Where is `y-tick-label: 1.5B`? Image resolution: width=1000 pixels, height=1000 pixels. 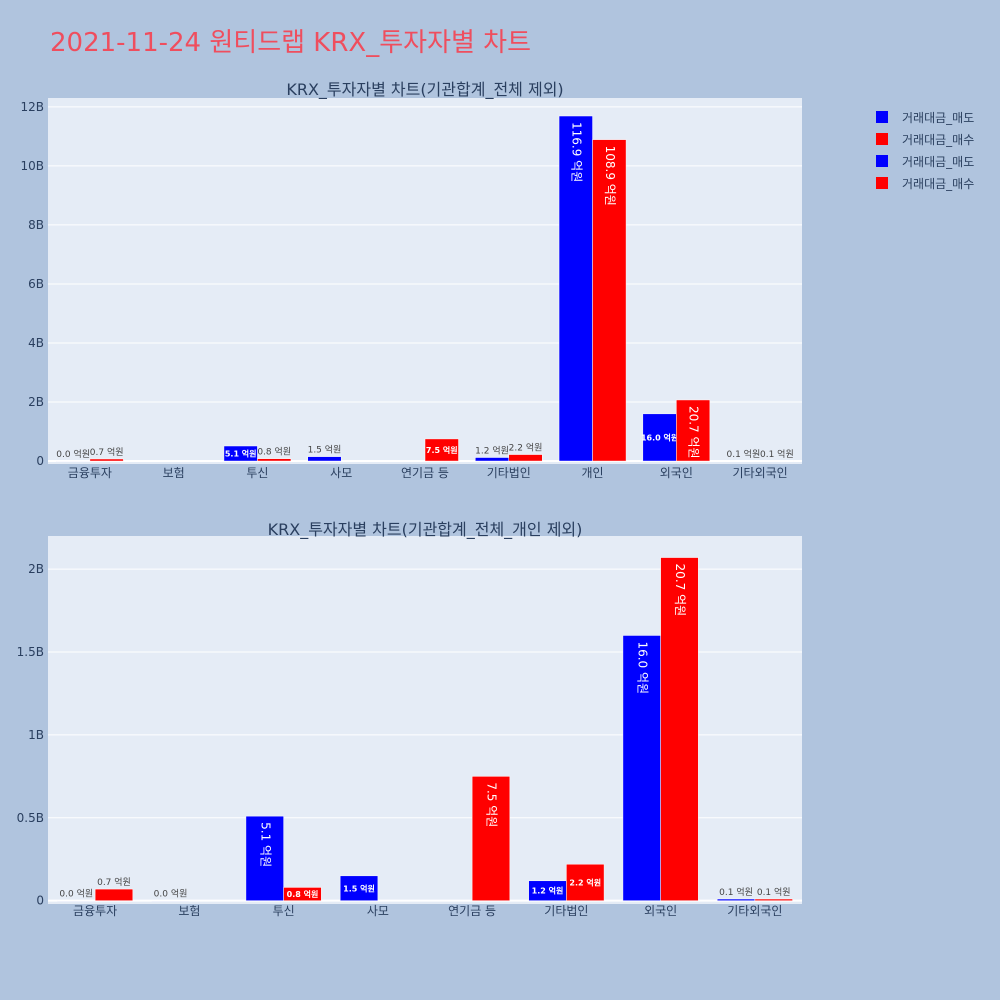
y-tick-label: 1.5B is located at coordinates (30, 652).